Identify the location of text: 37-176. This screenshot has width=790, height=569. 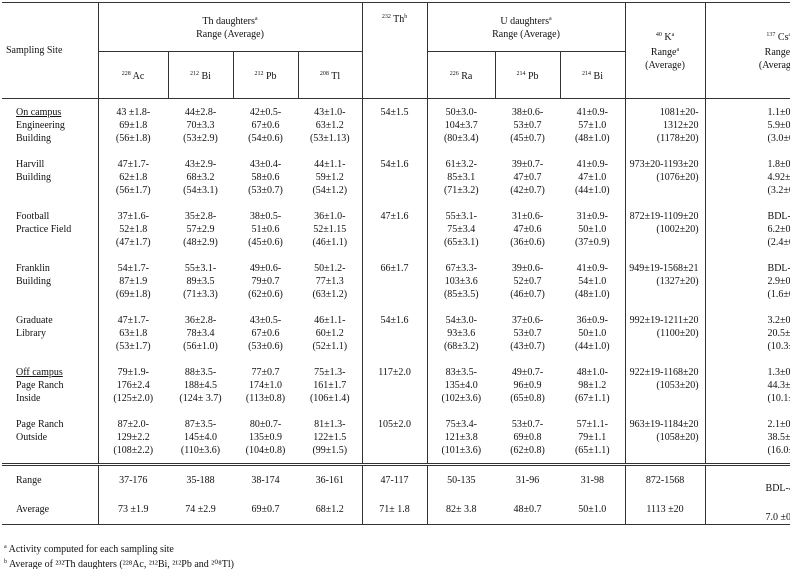
(133, 480).